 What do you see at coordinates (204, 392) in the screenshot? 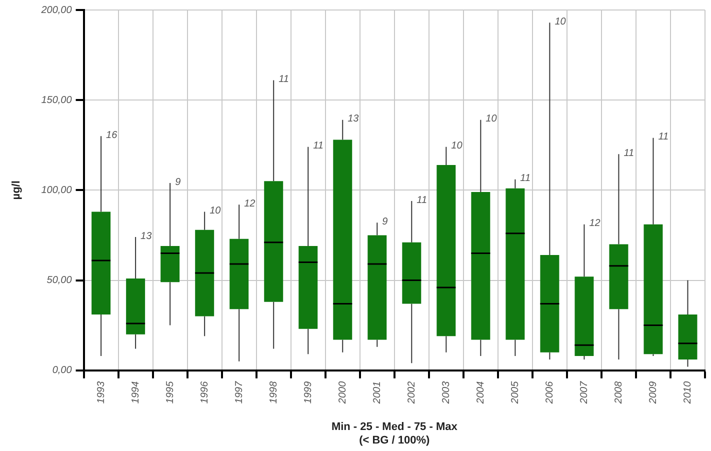
I see `x-tick-label: 1996` at bounding box center [204, 392].